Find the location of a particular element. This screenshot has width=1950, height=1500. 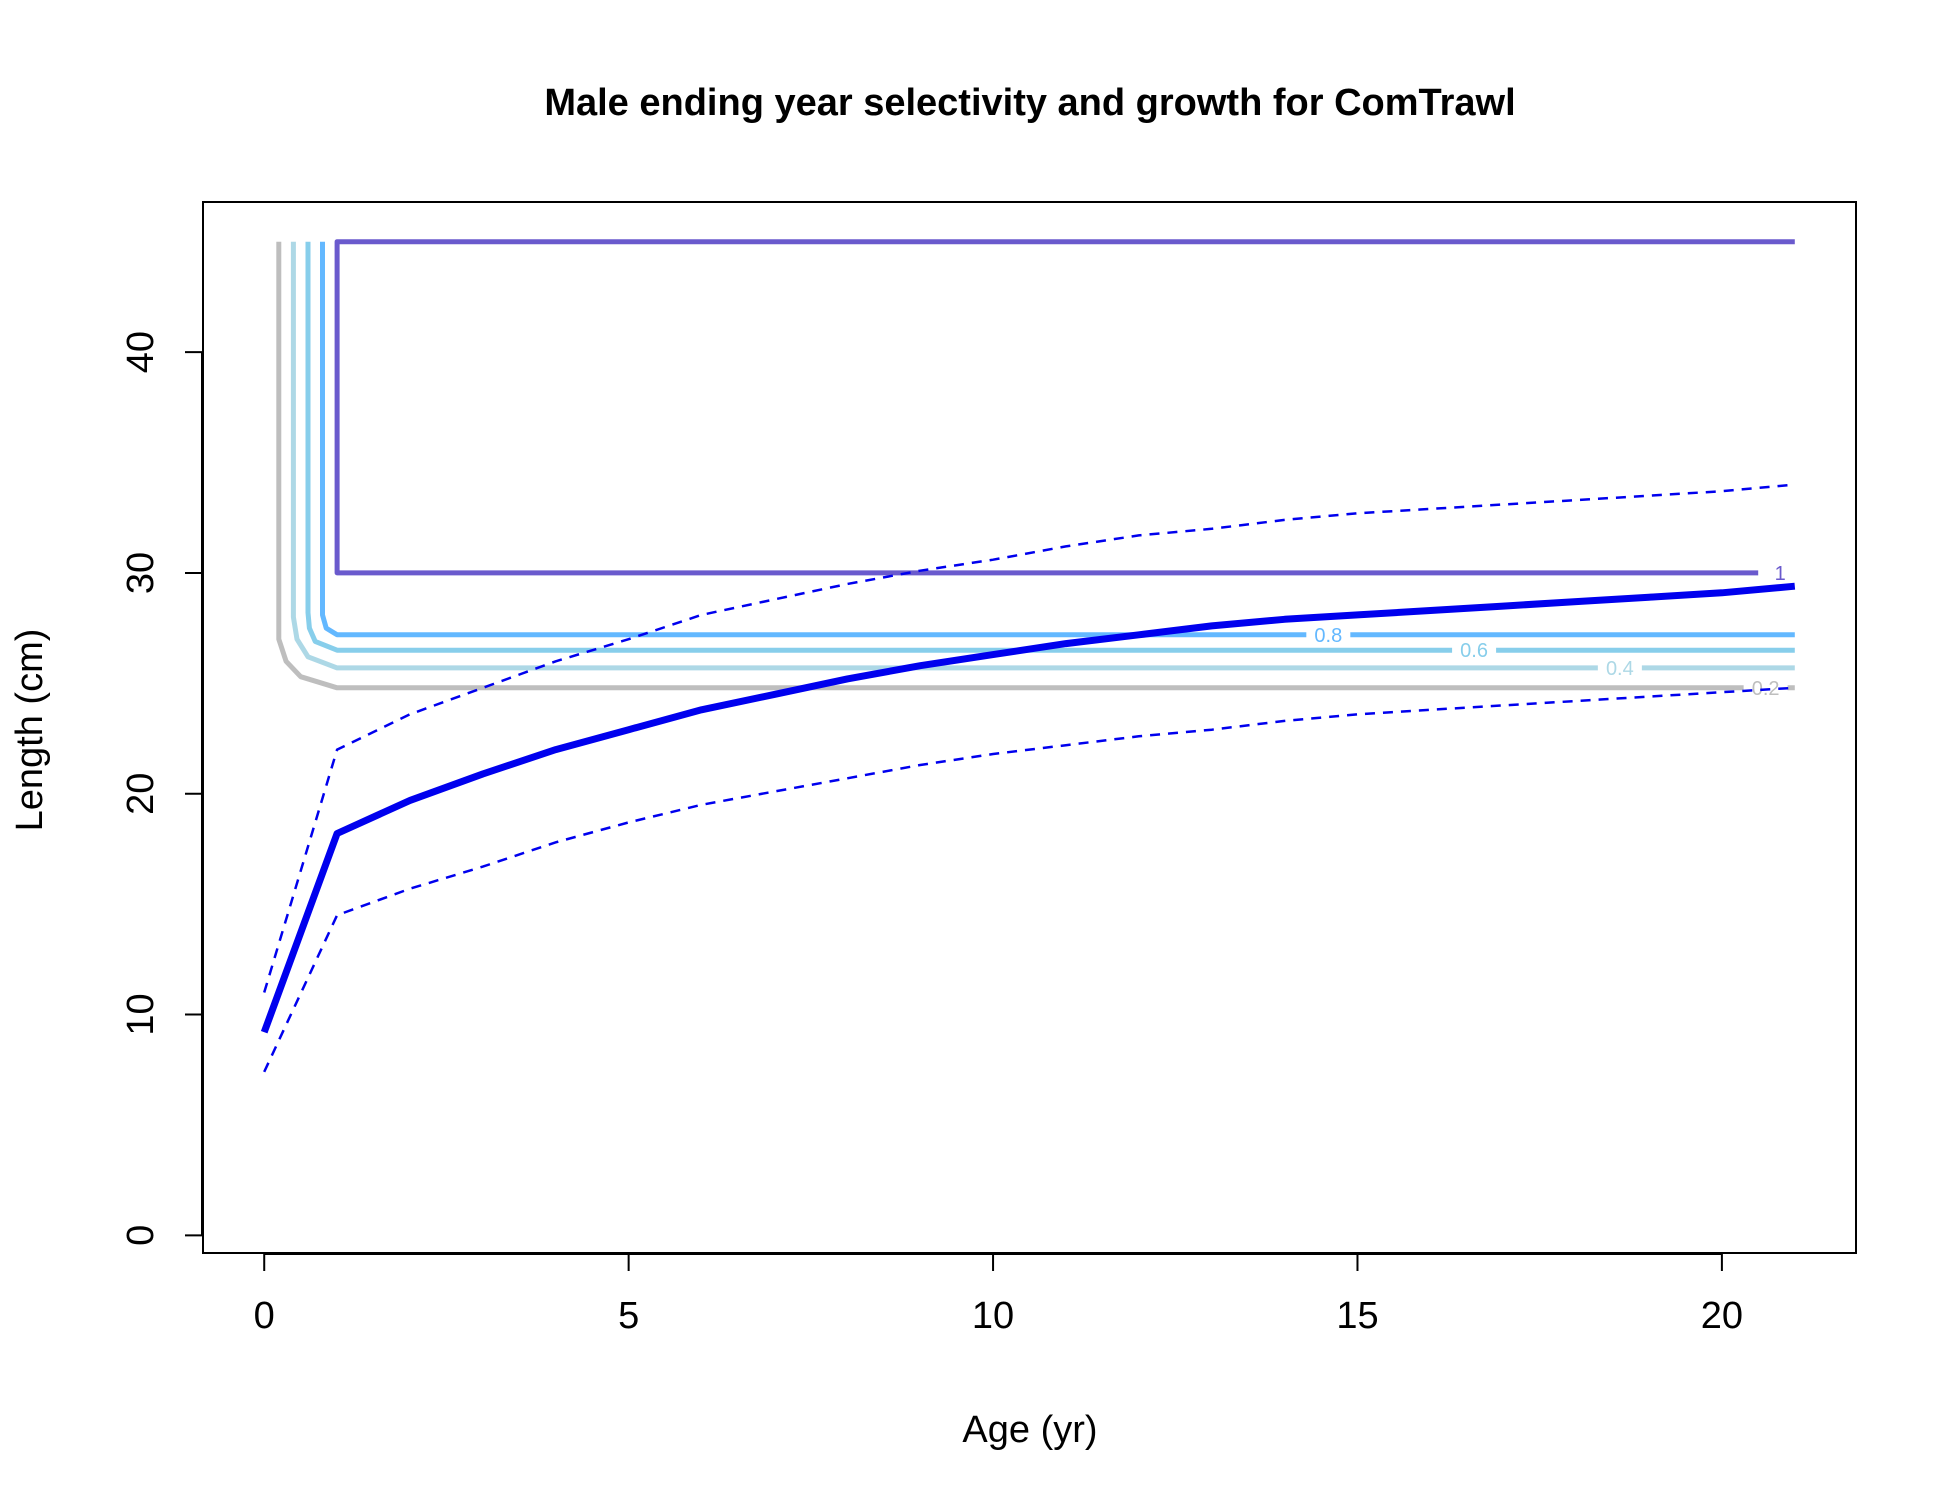

x-axis: 0 5 10 15 20 is located at coordinates (998, 1295).